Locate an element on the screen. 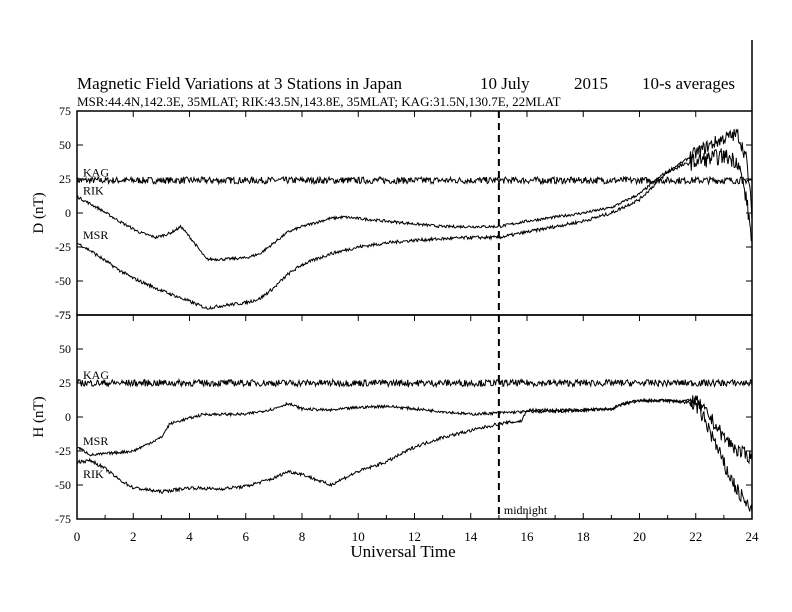  x-tick-label: 16 is located at coordinates (528, 536).